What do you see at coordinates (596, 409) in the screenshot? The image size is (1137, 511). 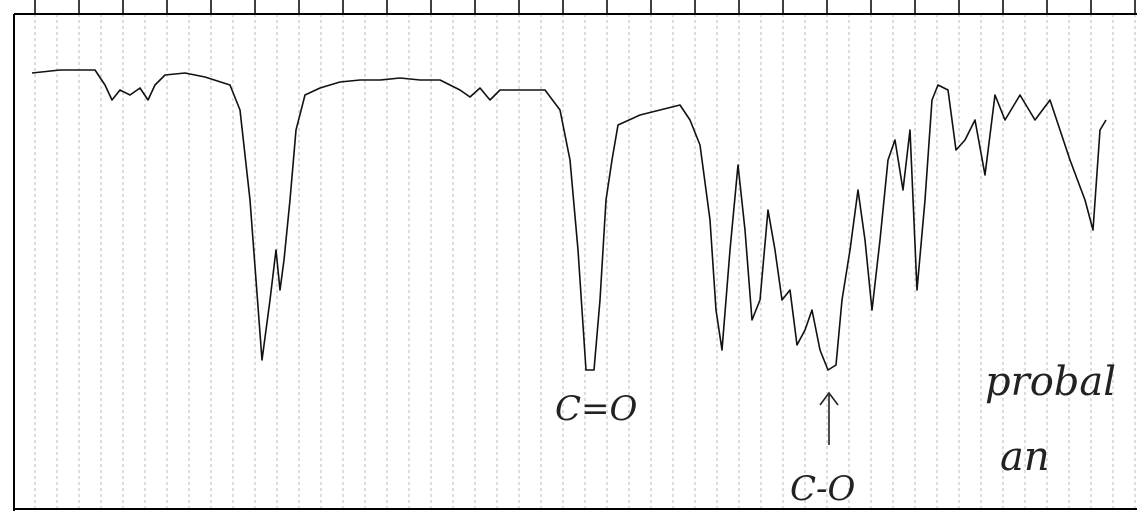 I see `carbonyl-label: C=O` at bounding box center [596, 409].